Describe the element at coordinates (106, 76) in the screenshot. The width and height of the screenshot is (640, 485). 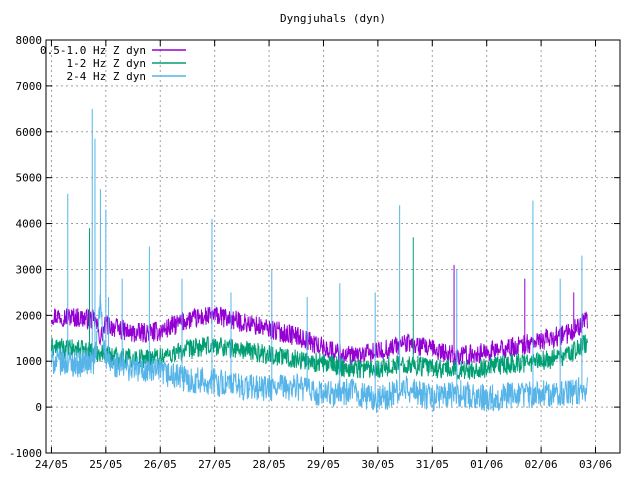
I see `legend-label: 2-4 Hz Z dyn` at that location.